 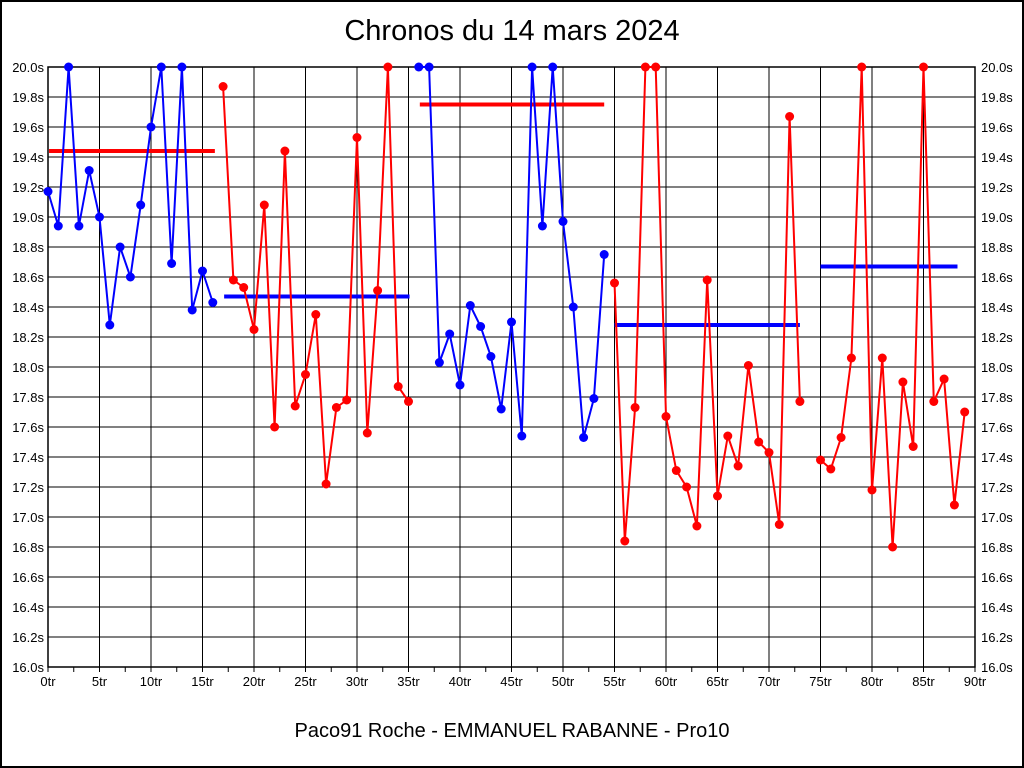 I want to click on y-axis-label-left: 18.6s, so click(x=28, y=277).